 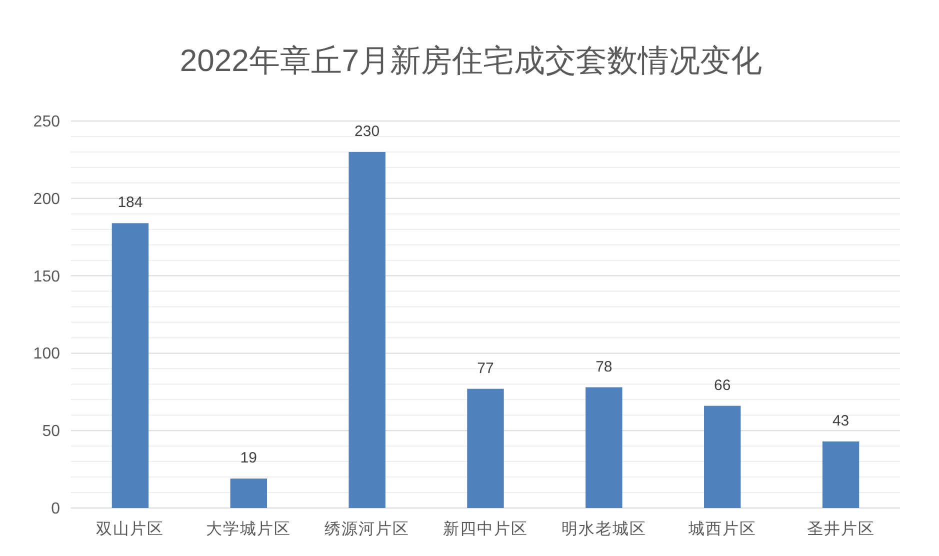 I want to click on y-tick-label: 0, so click(x=55, y=509).